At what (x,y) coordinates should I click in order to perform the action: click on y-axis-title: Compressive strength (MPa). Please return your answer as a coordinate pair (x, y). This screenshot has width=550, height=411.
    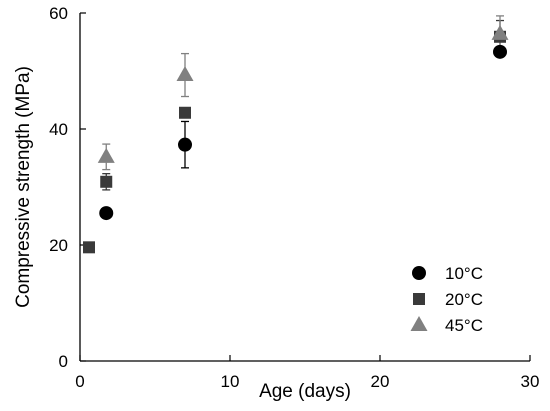
    Looking at the image, I should click on (23, 187).